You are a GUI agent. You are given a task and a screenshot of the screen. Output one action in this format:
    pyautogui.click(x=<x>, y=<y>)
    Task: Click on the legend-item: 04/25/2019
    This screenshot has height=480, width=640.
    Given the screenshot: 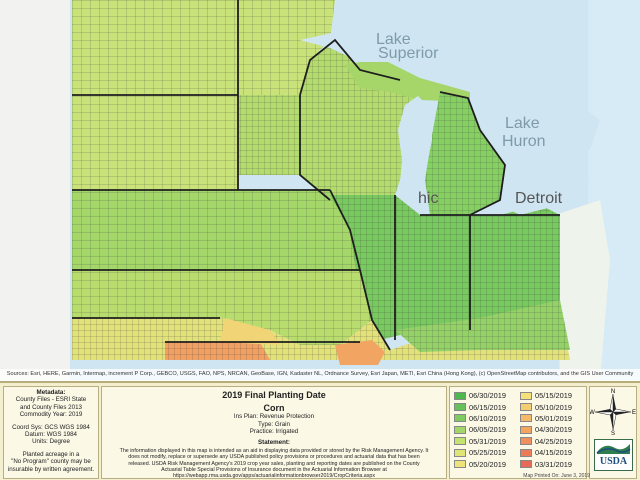 What is the action you would take?
    pyautogui.click(x=552, y=441)
    